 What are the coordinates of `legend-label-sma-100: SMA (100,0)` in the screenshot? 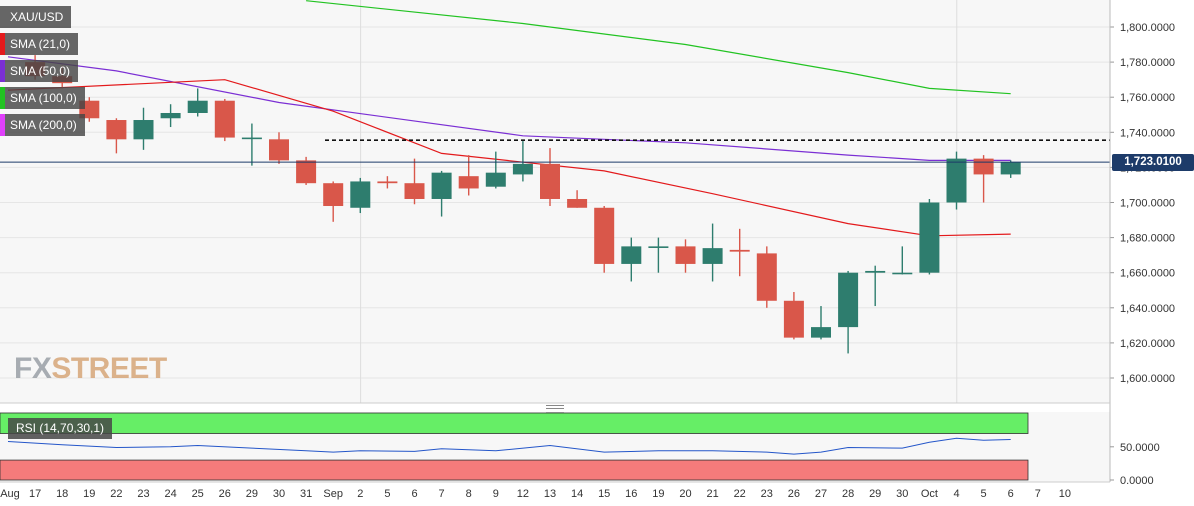 It's located at (43, 98).